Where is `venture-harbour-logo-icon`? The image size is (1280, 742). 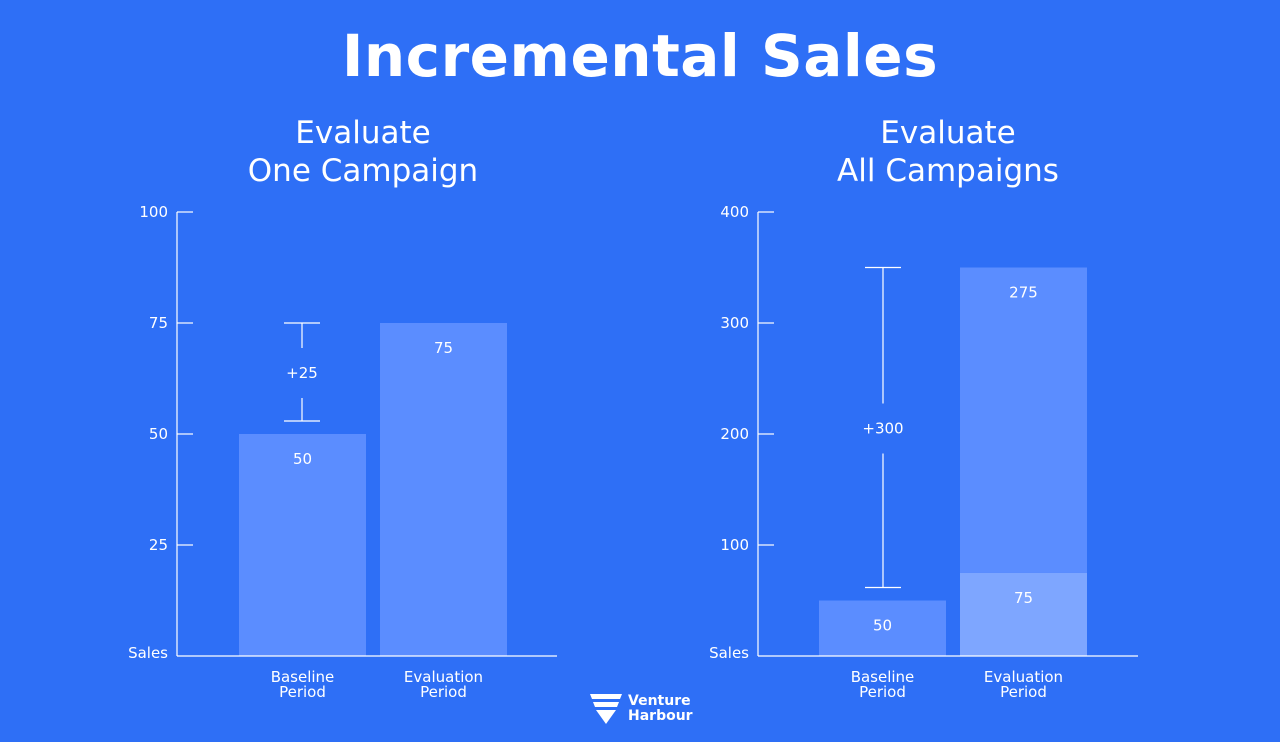 venture-harbour-logo-icon is located at coordinates (606, 709).